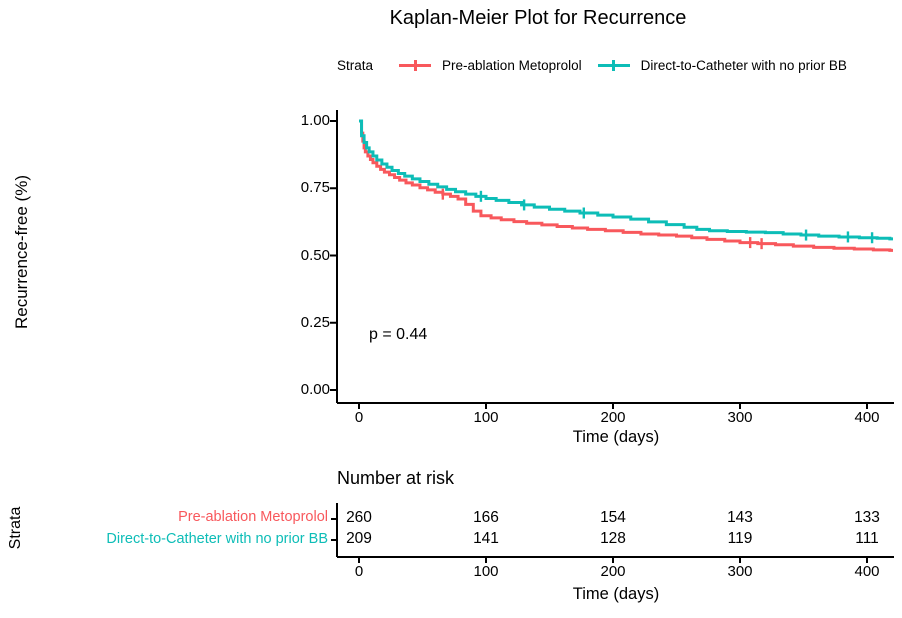 This screenshot has height=618, width=902. Describe the element at coordinates (359, 571) in the screenshot. I see `risk-table-x-tick-label: 0` at that location.